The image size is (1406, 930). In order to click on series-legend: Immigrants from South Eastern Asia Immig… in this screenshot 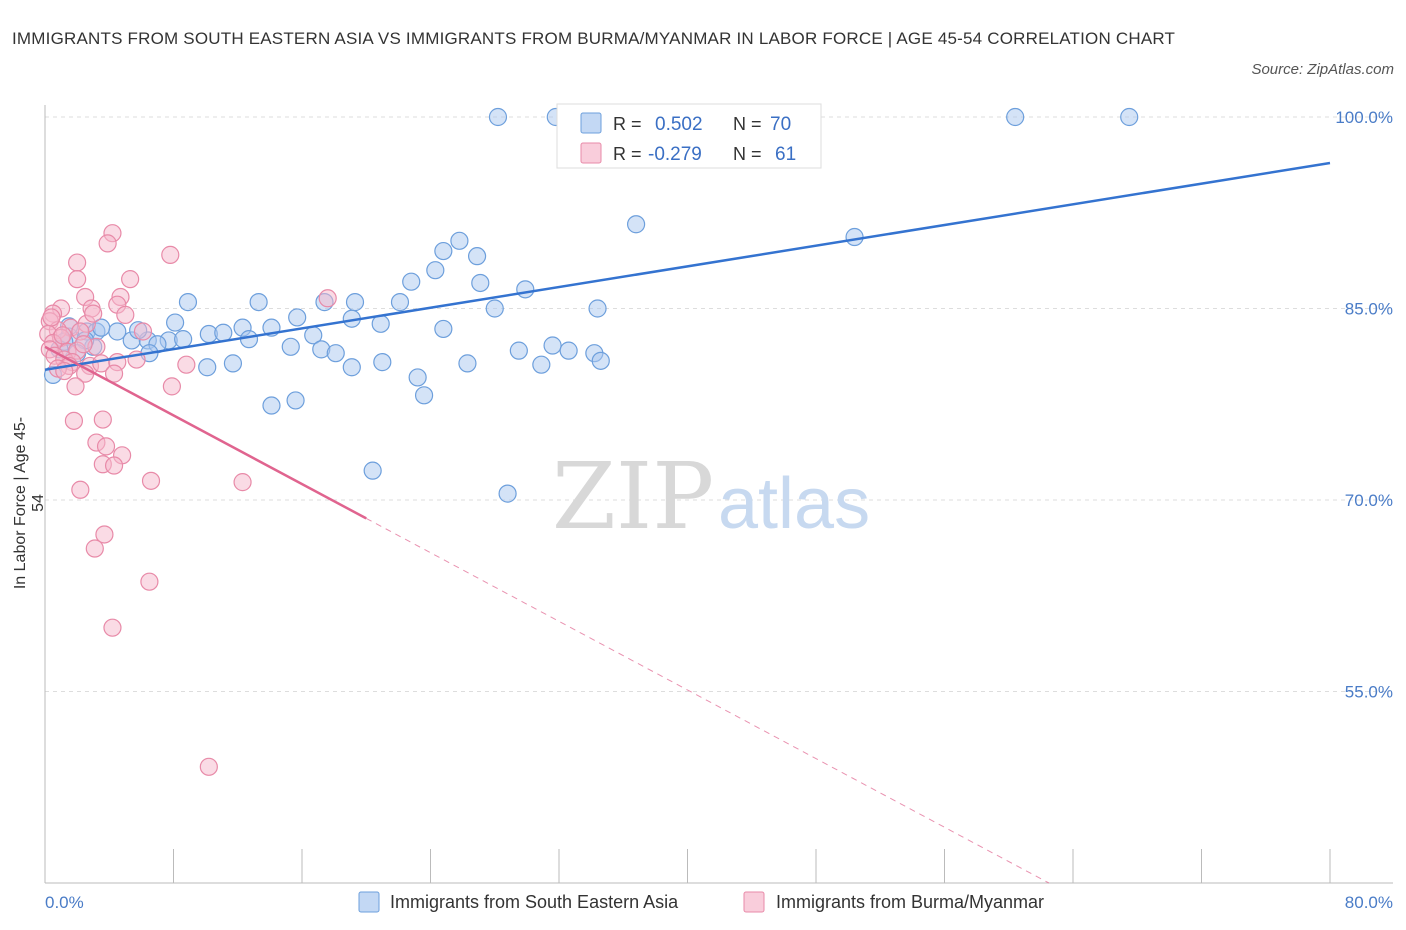, I will do `click(701, 902)`.